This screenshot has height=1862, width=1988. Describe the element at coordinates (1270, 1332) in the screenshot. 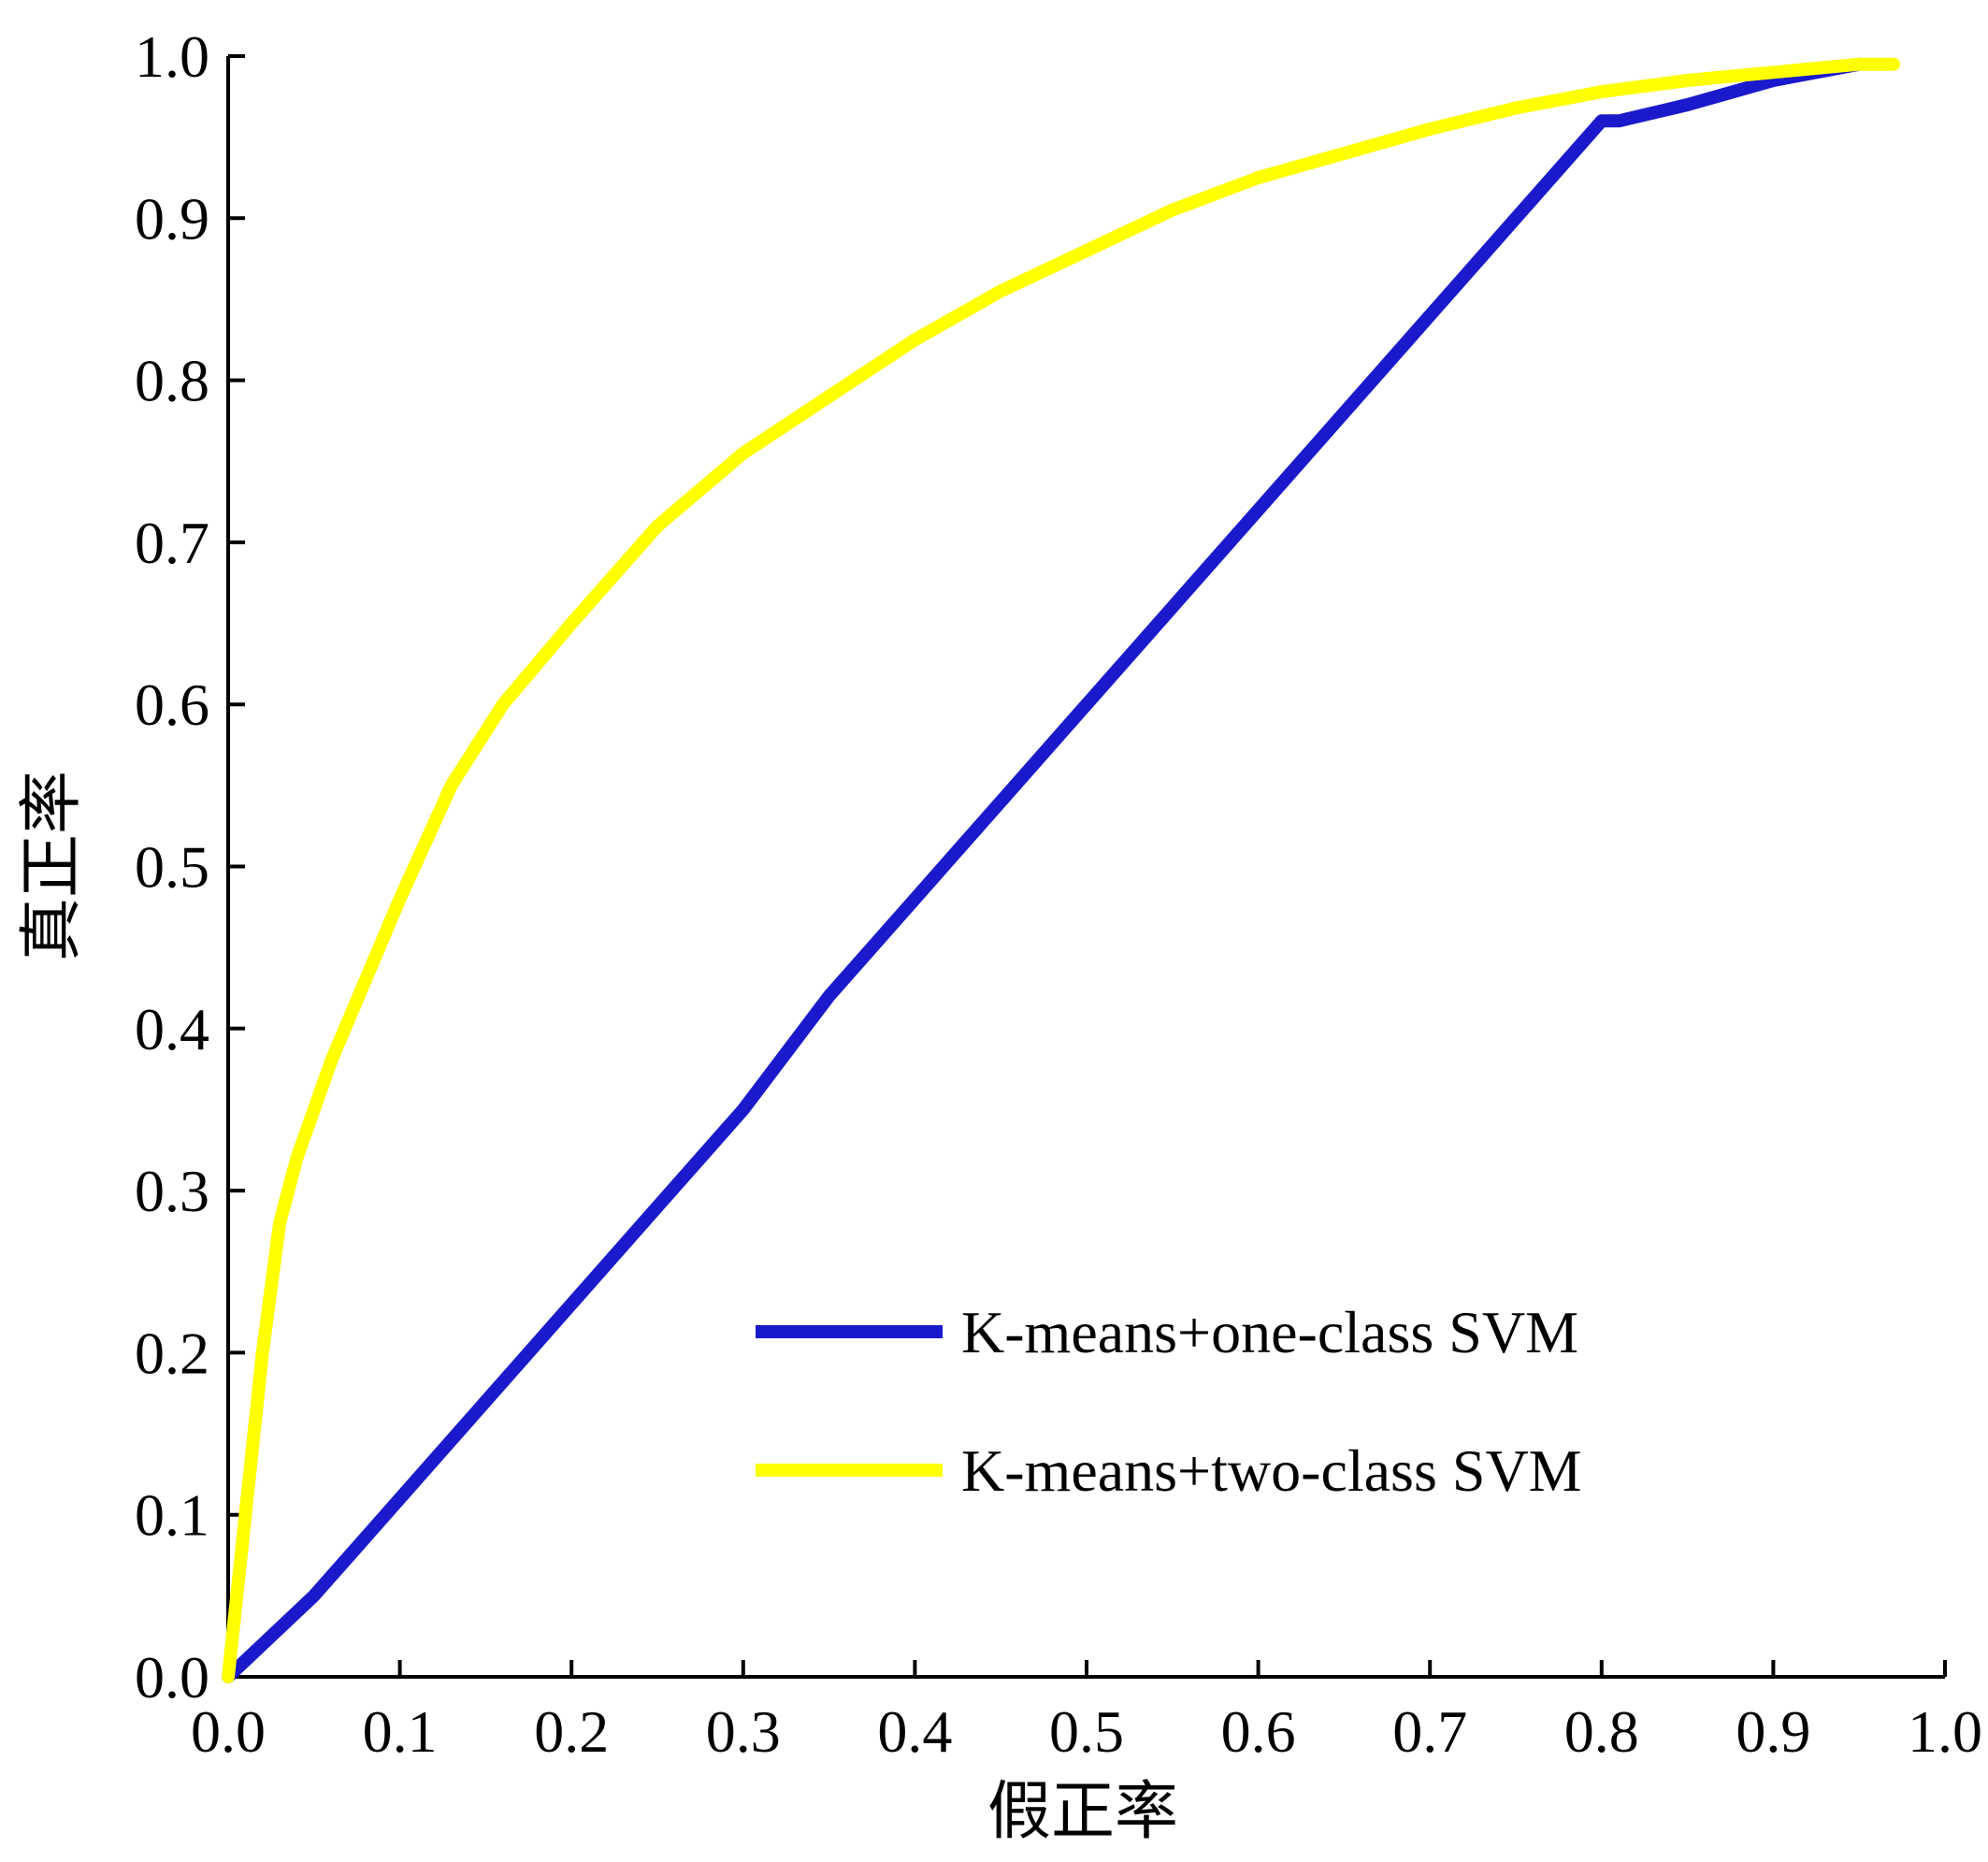

I see `legend-label-1: K-means+one-class SVM` at that location.